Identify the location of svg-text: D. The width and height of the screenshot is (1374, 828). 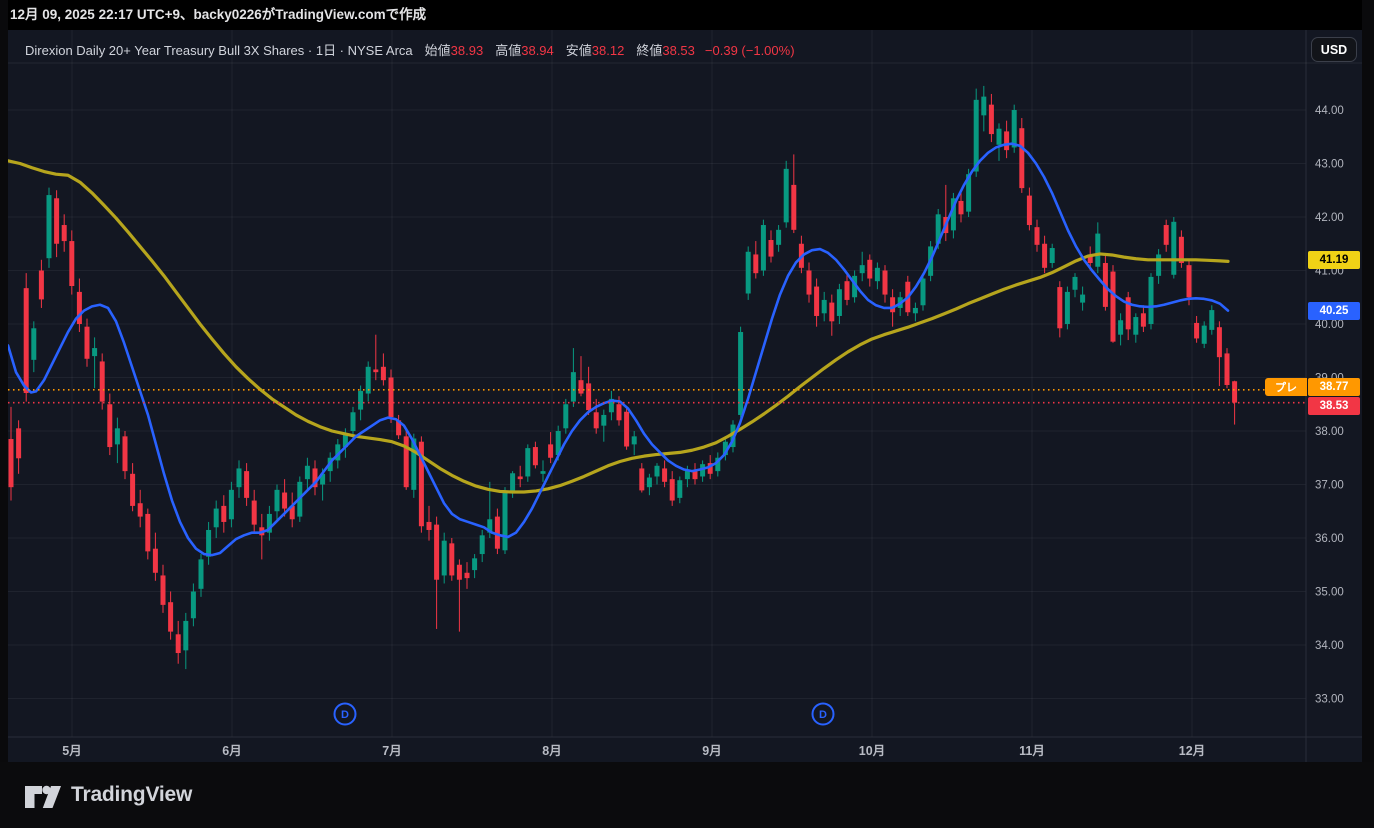
(345, 715).